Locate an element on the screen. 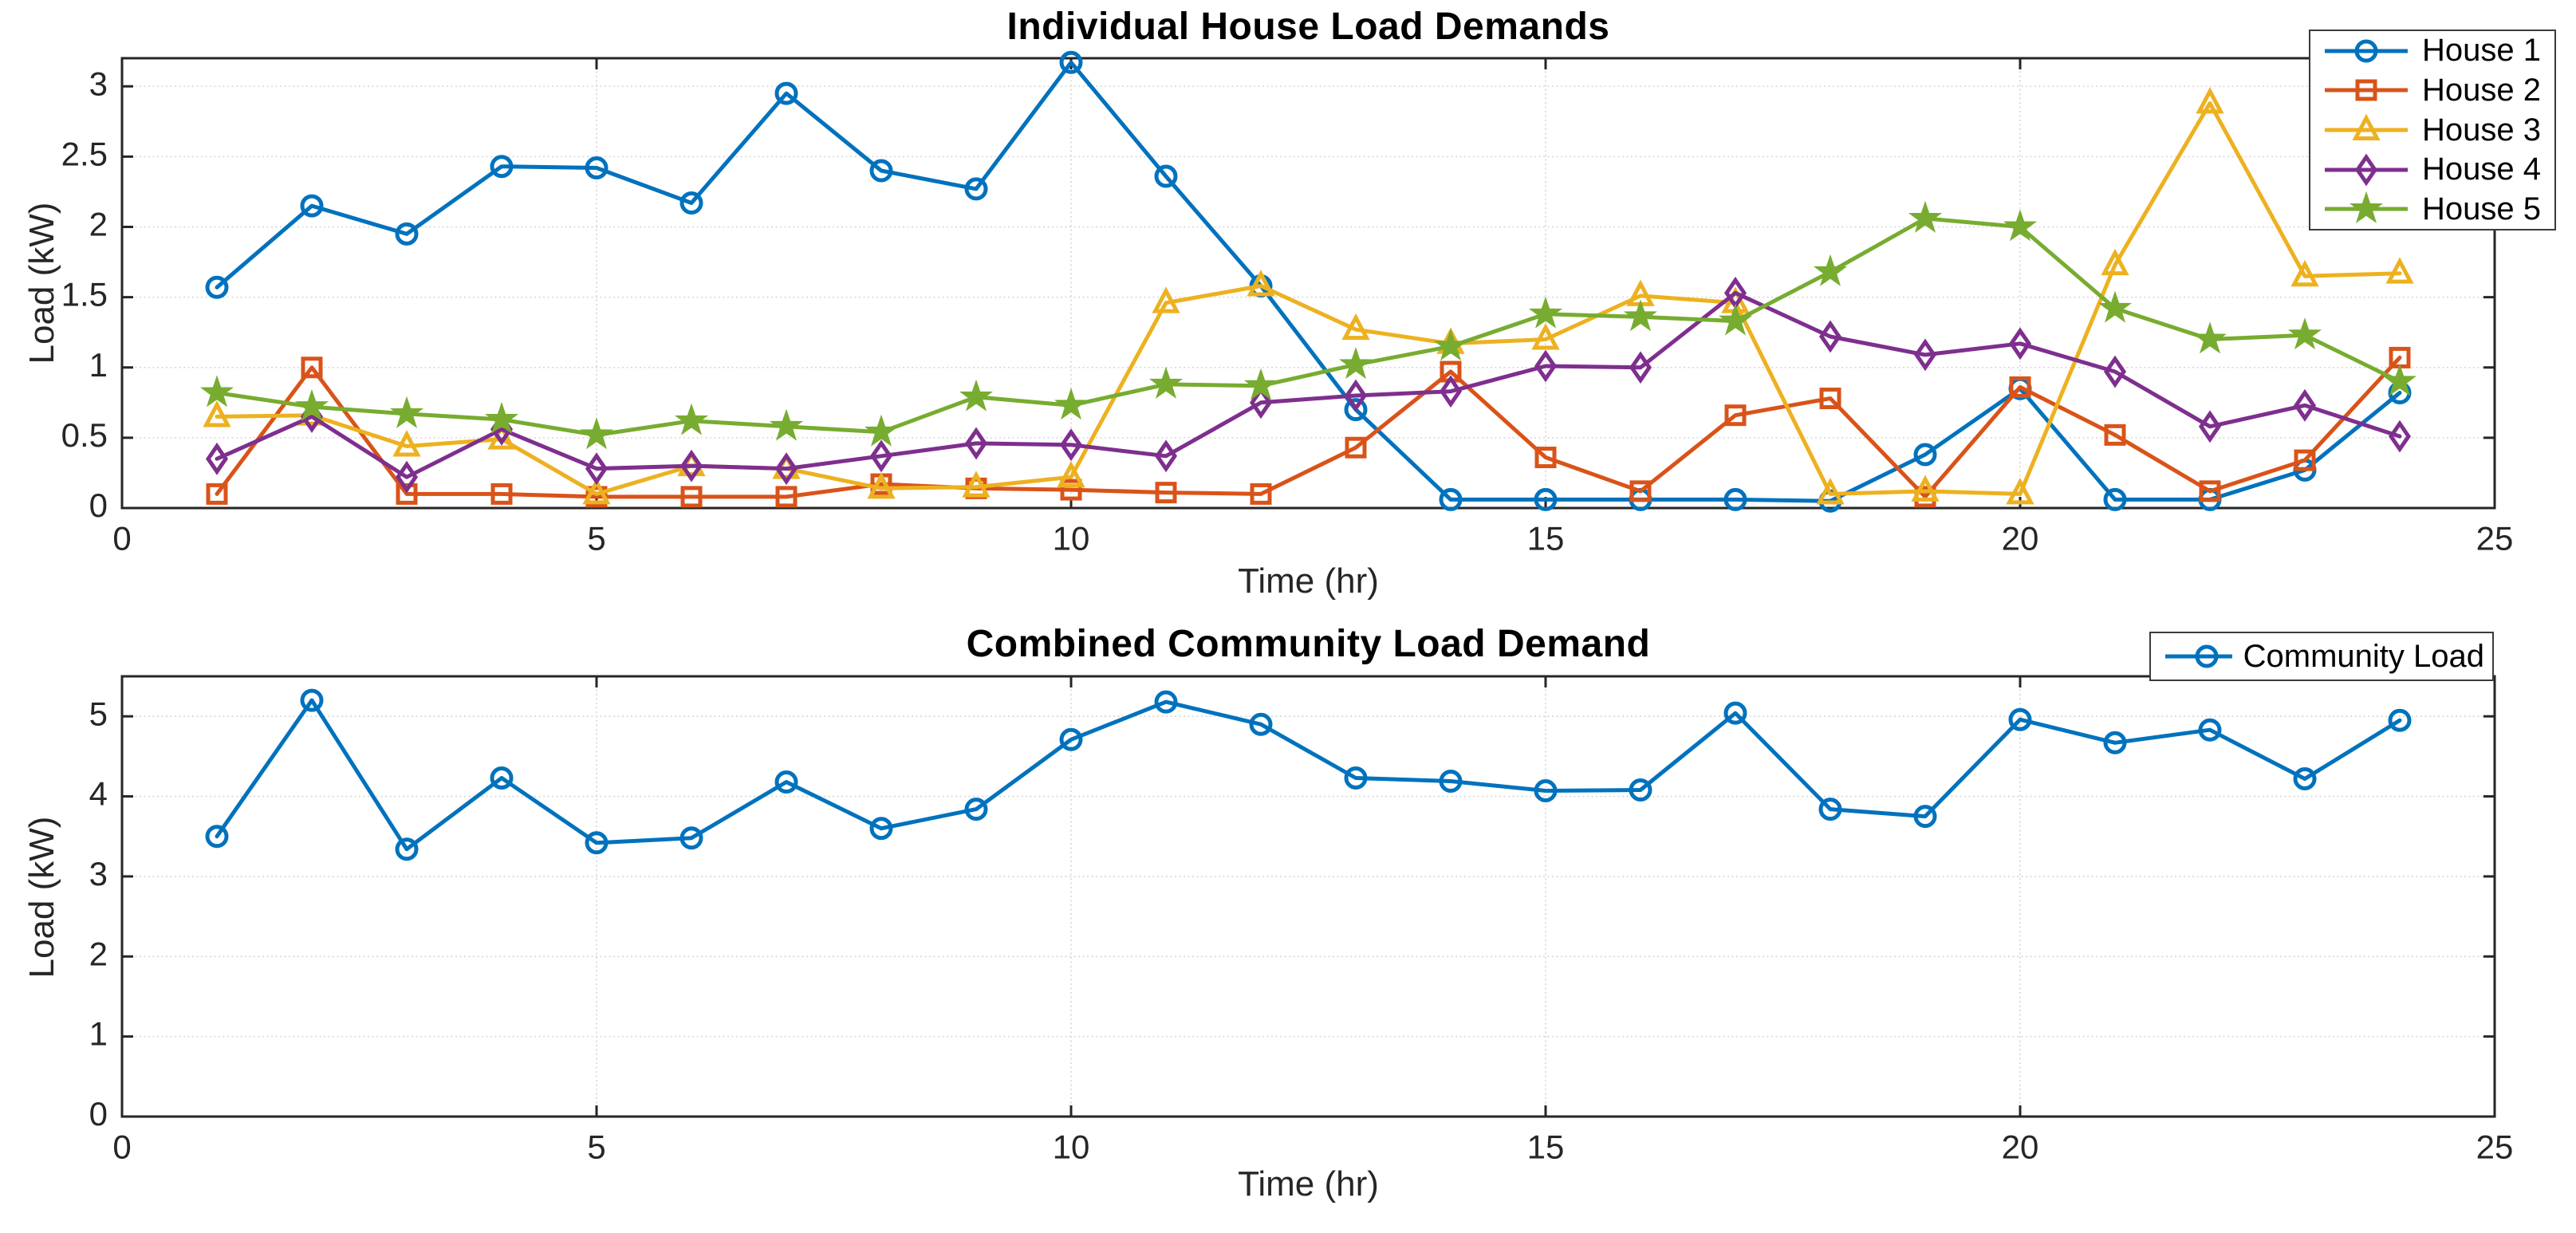 The image size is (2576, 1233). legend-item-house-1: House 1 is located at coordinates (2432, 51).